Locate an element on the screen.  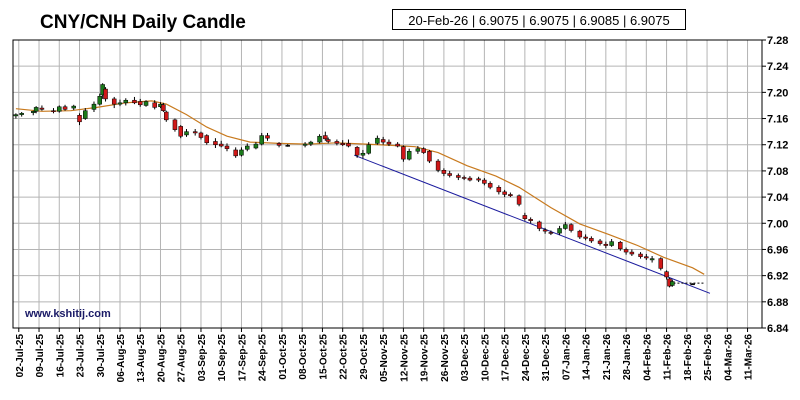
y-tick-label: 7.16 is located at coordinates (777, 120).